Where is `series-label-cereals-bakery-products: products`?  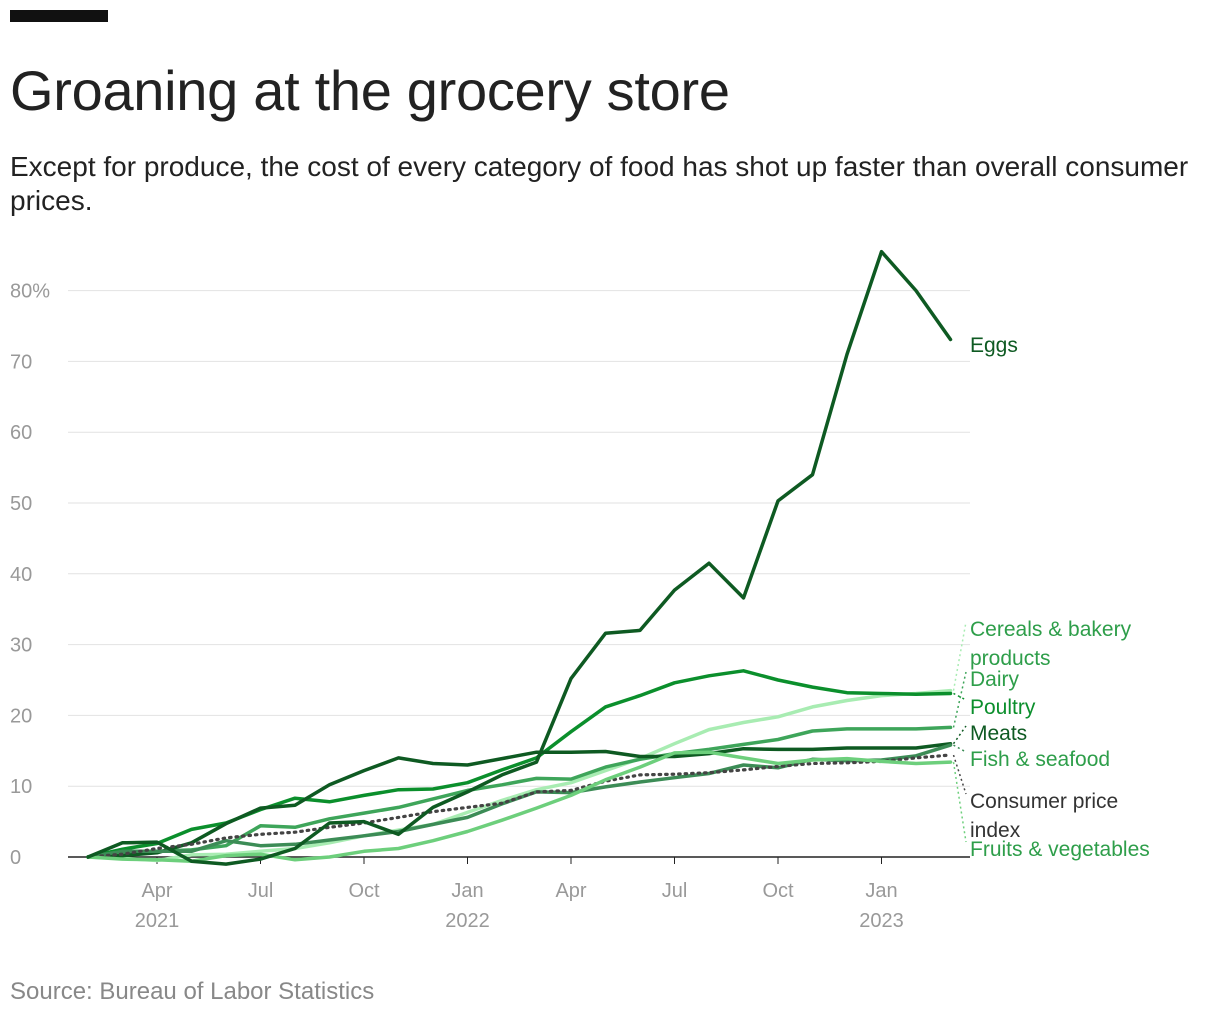
series-label-cereals-bakery-products: products is located at coordinates (1010, 658).